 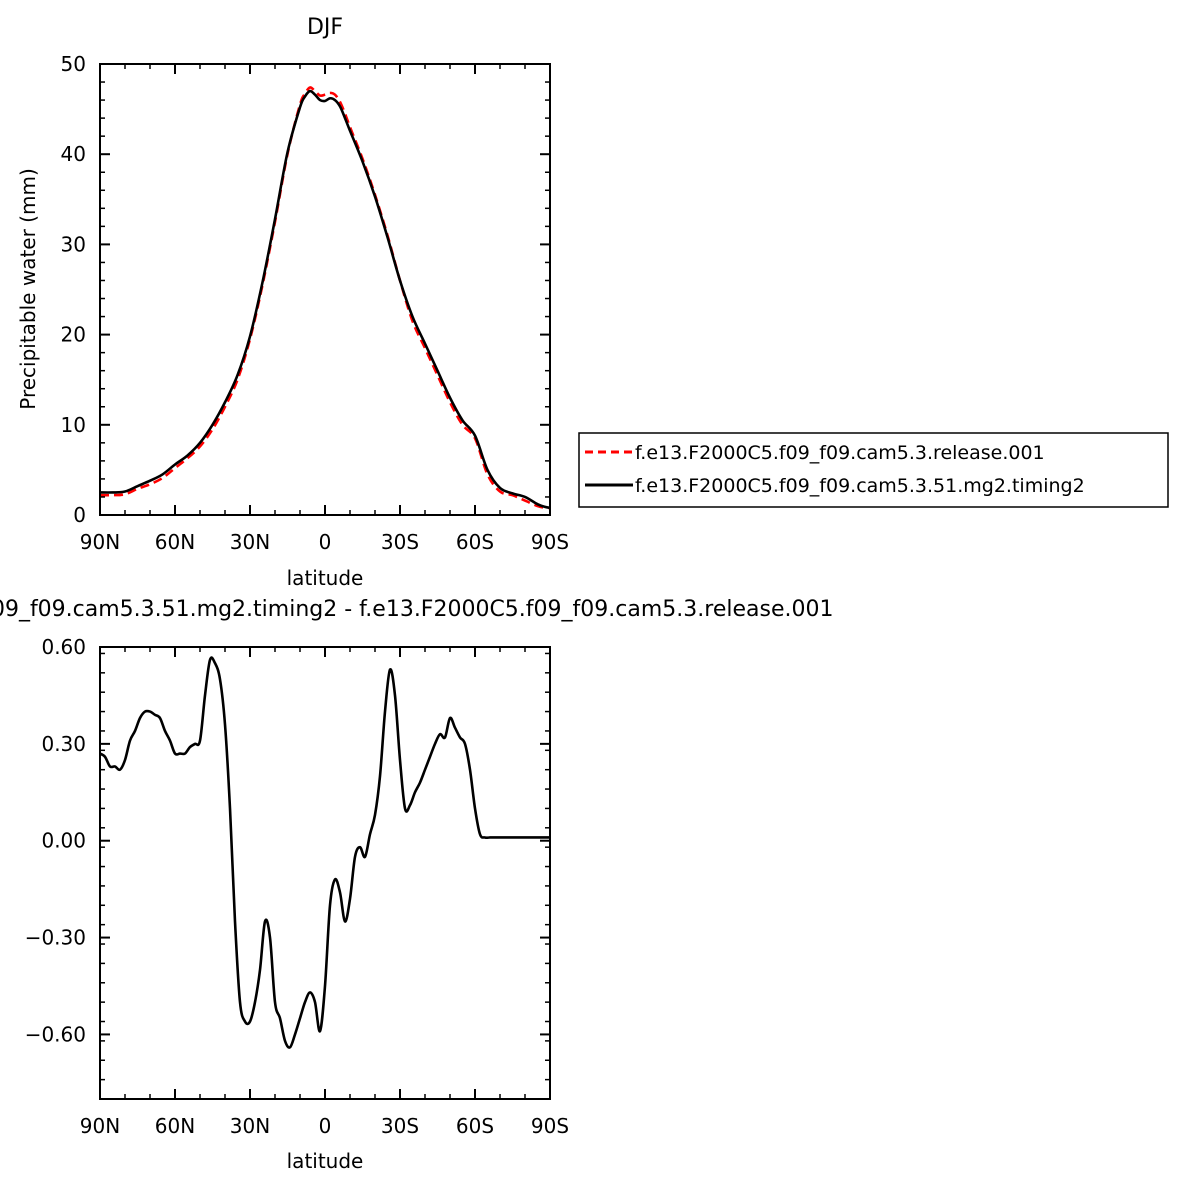 What do you see at coordinates (325, 27) in the screenshot?
I see `top-chart-title: DJF` at bounding box center [325, 27].